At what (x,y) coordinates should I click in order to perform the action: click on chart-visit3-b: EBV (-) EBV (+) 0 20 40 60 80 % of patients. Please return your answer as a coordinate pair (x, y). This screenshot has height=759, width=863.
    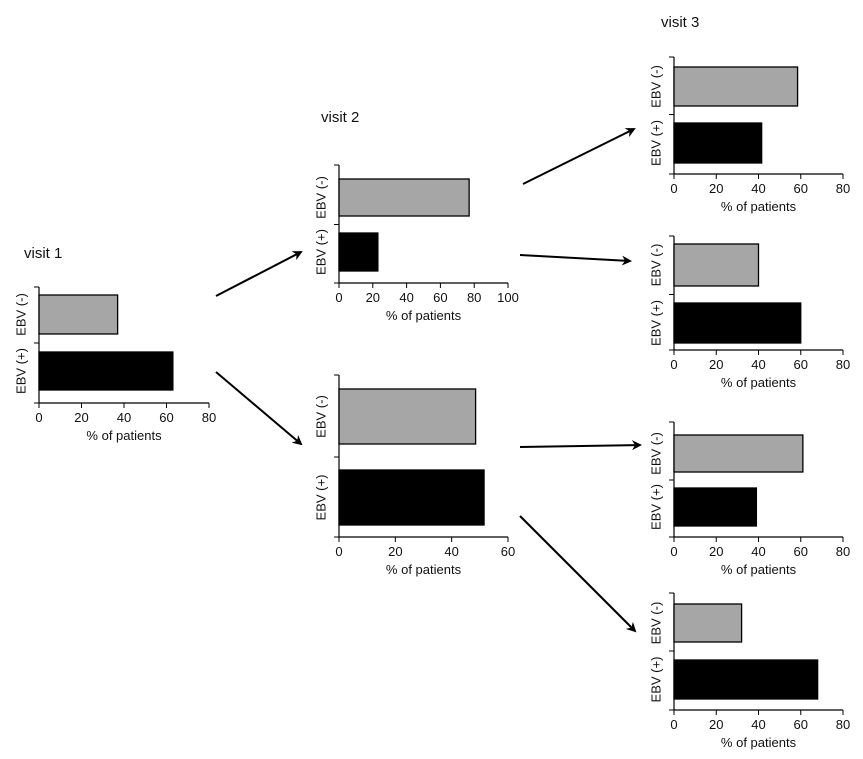
    Looking at the image, I should click on (749, 312).